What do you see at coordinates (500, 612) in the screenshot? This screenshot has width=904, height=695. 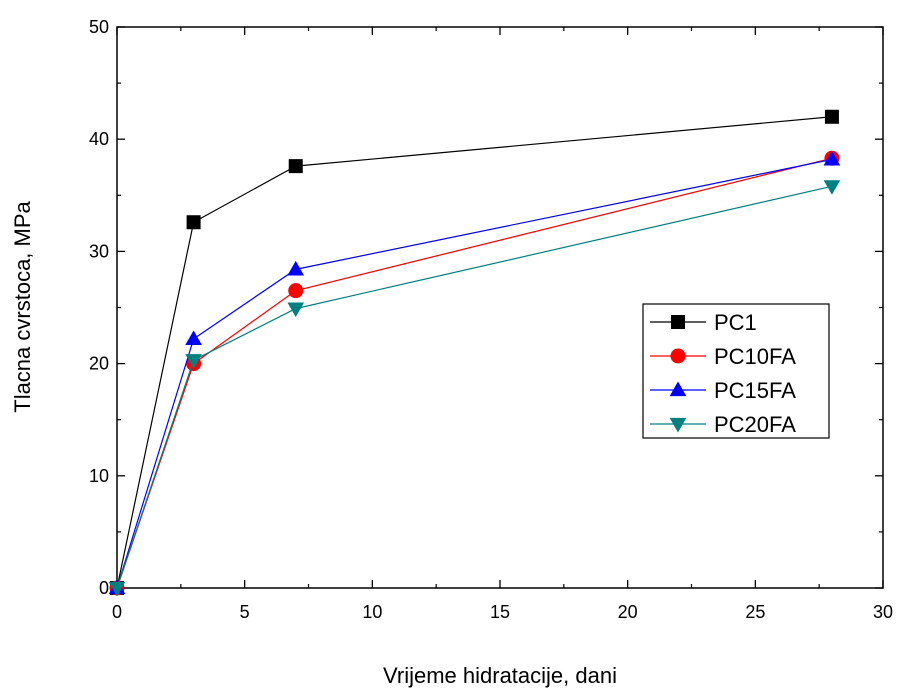 I see `x-tick-label: 15` at bounding box center [500, 612].